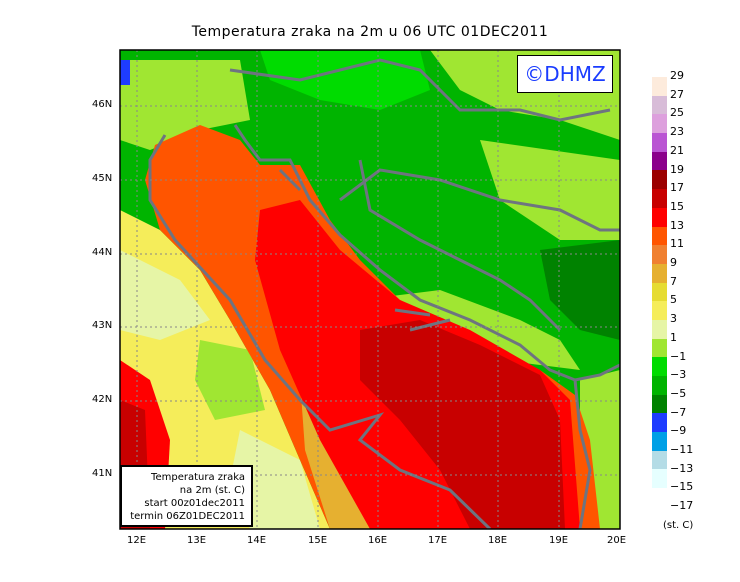 Image resolution: width=740 pixels, height=582 pixels. Describe the element at coordinates (677, 75) in the screenshot. I see `legend-label: 29` at that location.